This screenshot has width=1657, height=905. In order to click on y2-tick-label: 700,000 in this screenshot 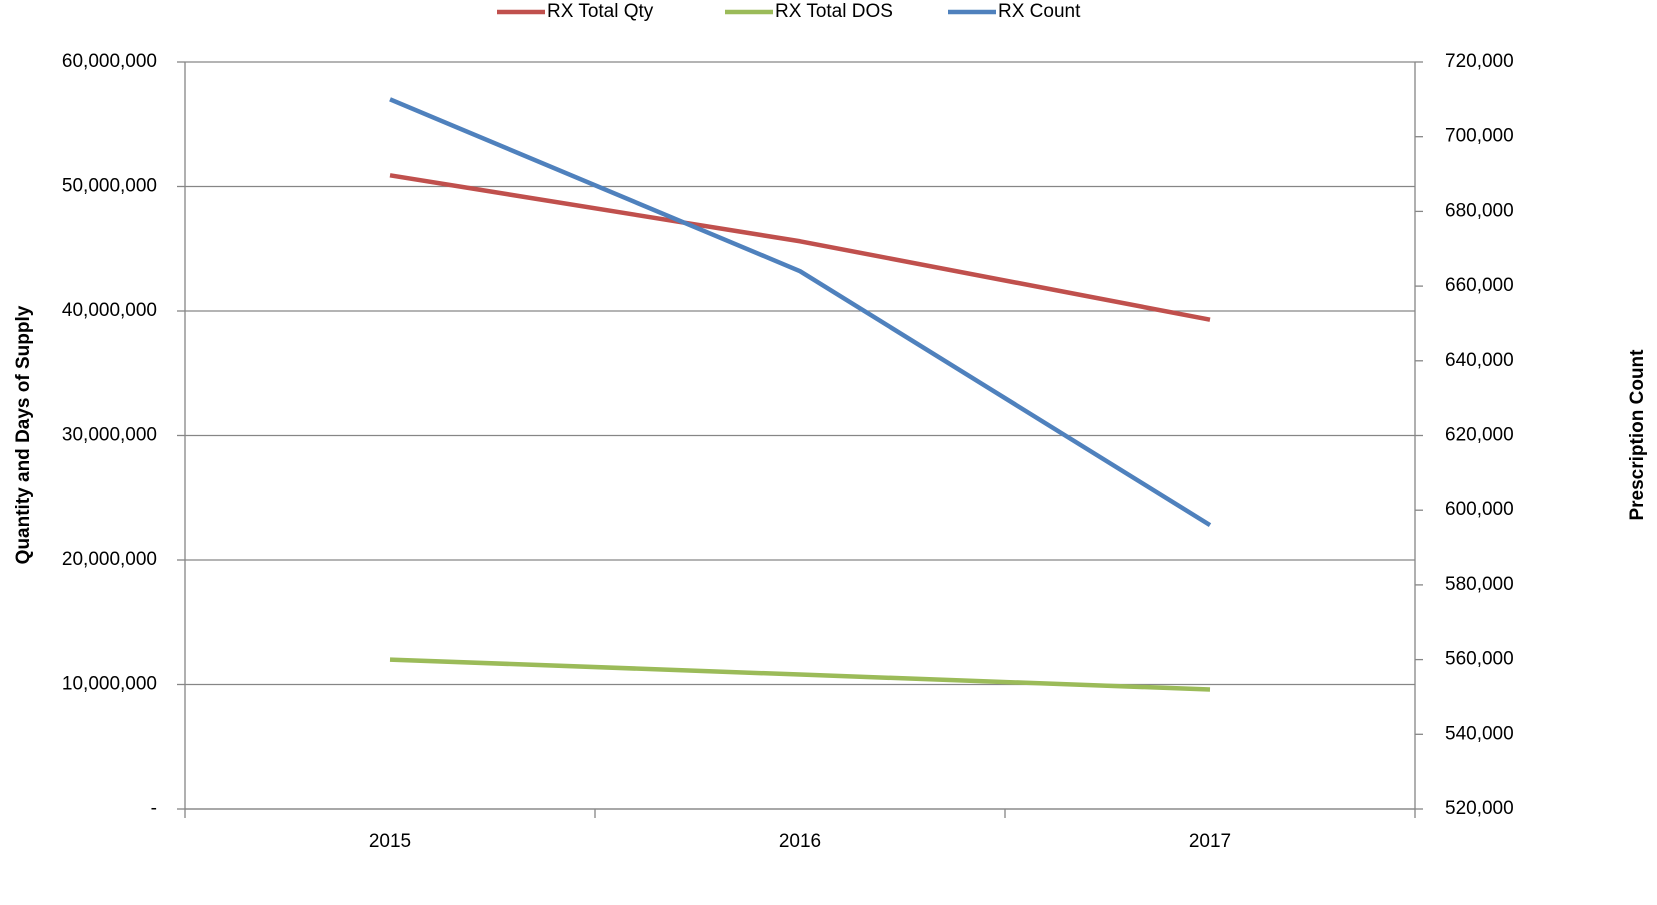, I will do `click(1479, 136)`.